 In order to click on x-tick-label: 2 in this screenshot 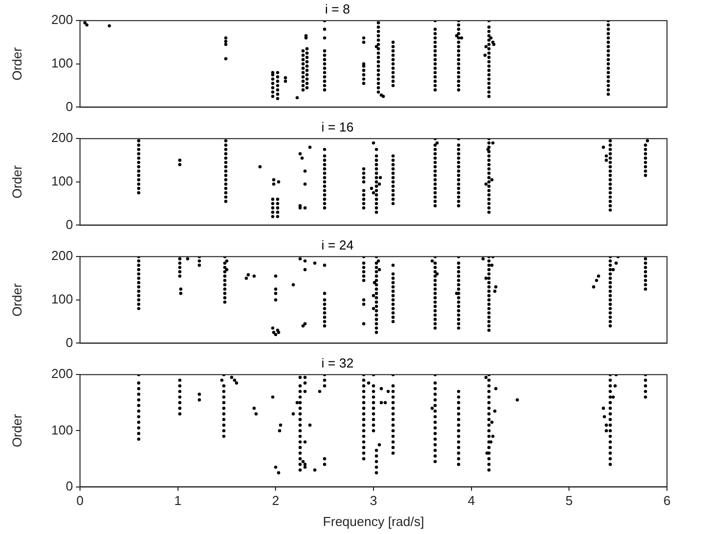, I will do `click(276, 500)`.